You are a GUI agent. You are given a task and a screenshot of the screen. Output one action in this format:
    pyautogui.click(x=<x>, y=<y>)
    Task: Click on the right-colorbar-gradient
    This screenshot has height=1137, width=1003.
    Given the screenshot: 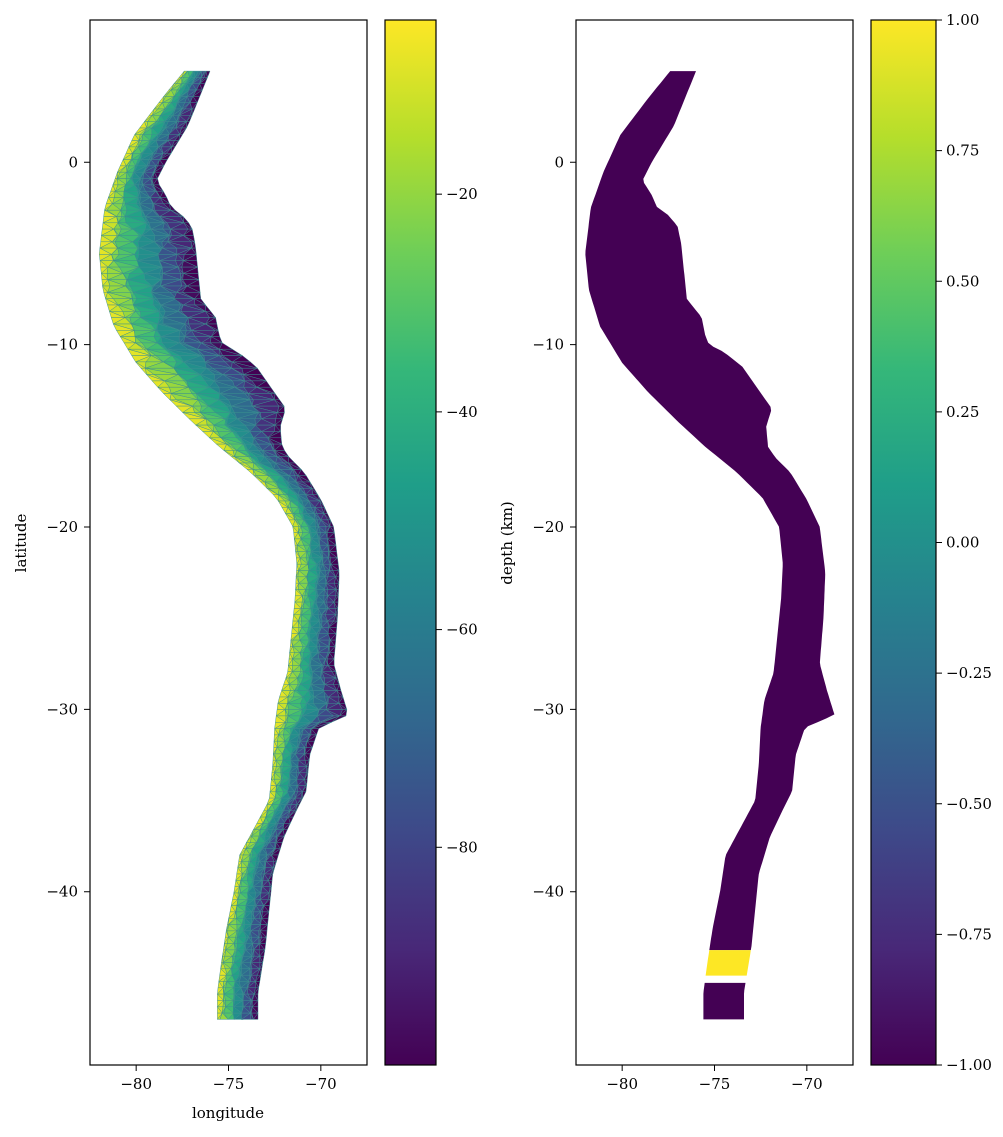 What is the action you would take?
    pyautogui.click(x=903, y=542)
    